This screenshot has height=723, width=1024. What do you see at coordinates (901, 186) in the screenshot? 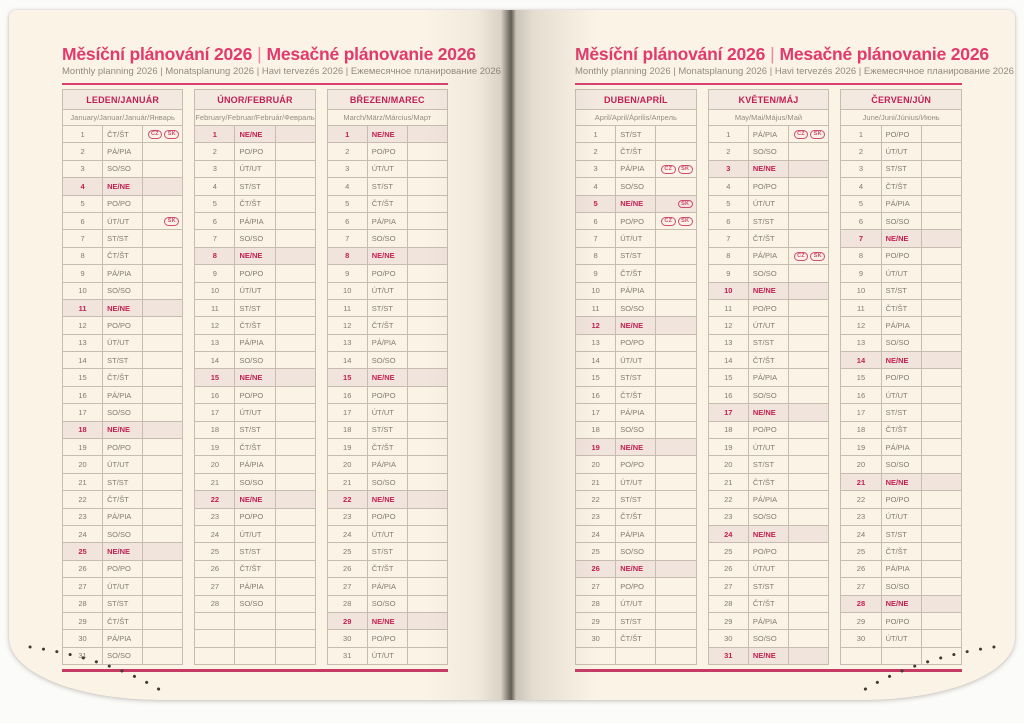
I see `day-row: 4 ČT/ŠT` at bounding box center [901, 186].